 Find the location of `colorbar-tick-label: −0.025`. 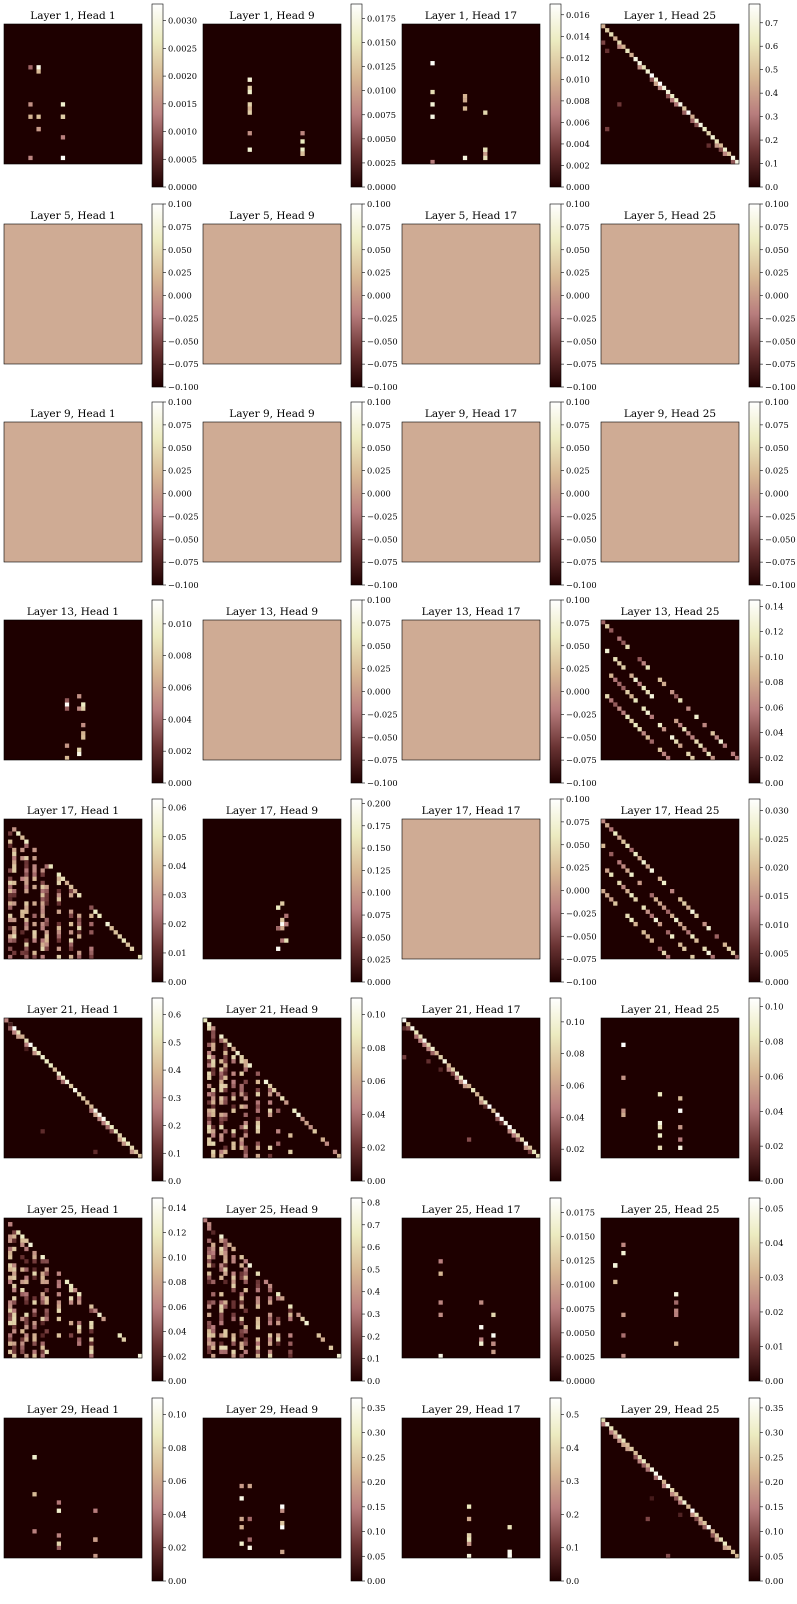

colorbar-tick-label: −0.025 is located at coordinates (382, 516).